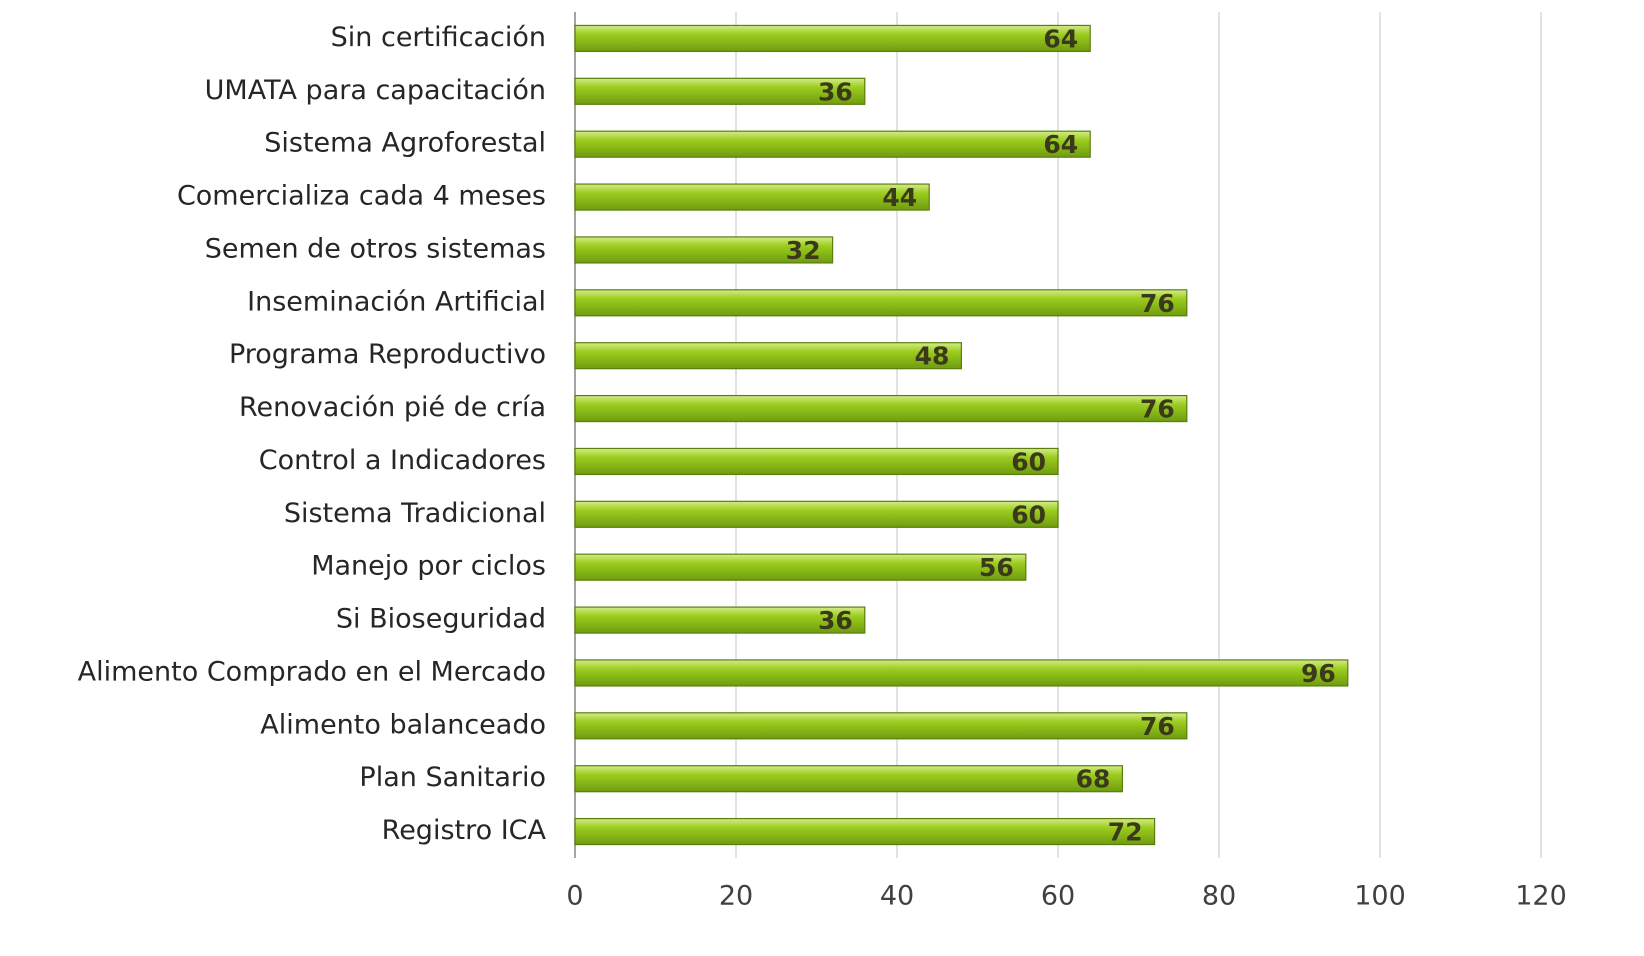 This screenshot has width=1644, height=956. What do you see at coordinates (405, 143) in the screenshot?
I see `y-tick-label: Sistema Agroforestal` at bounding box center [405, 143].